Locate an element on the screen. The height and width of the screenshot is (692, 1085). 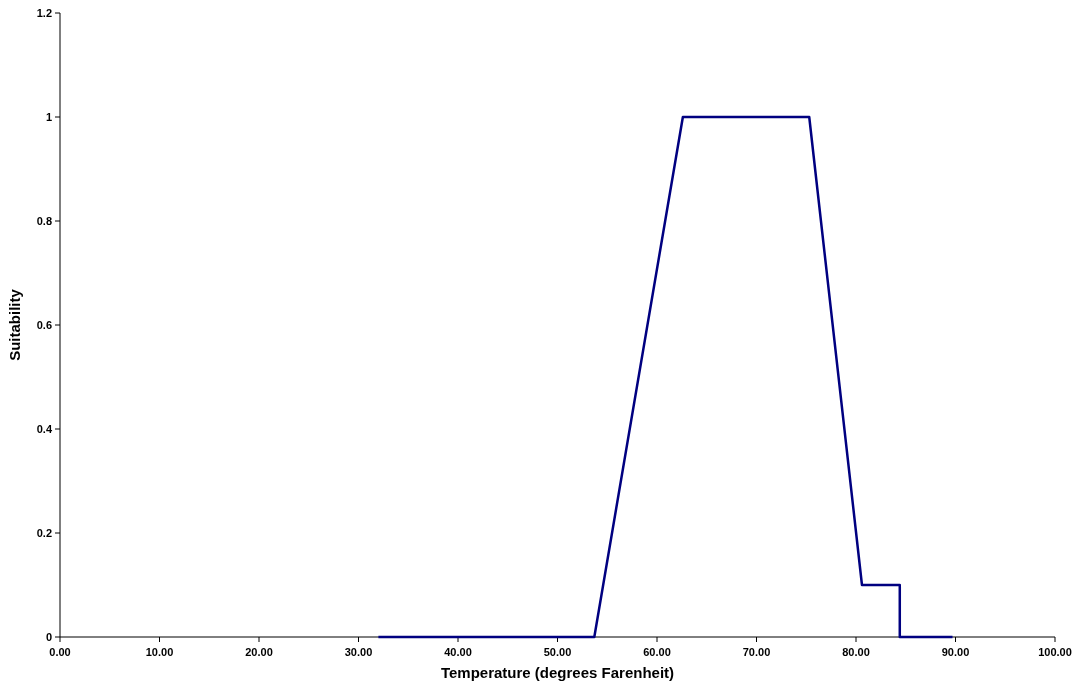
x-tick-label: 30.00 is located at coordinates (358, 652).